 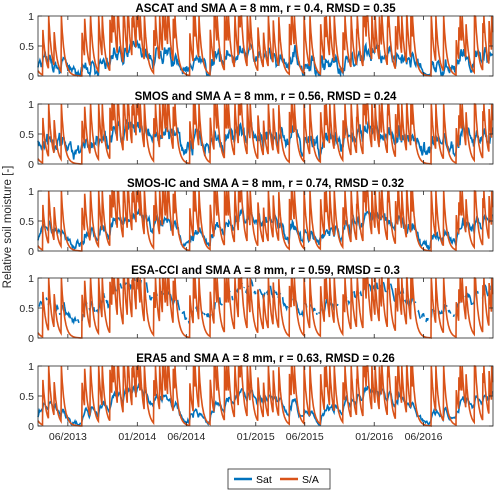 I want to click on x-tick-label: 01/2016, so click(x=374, y=437).